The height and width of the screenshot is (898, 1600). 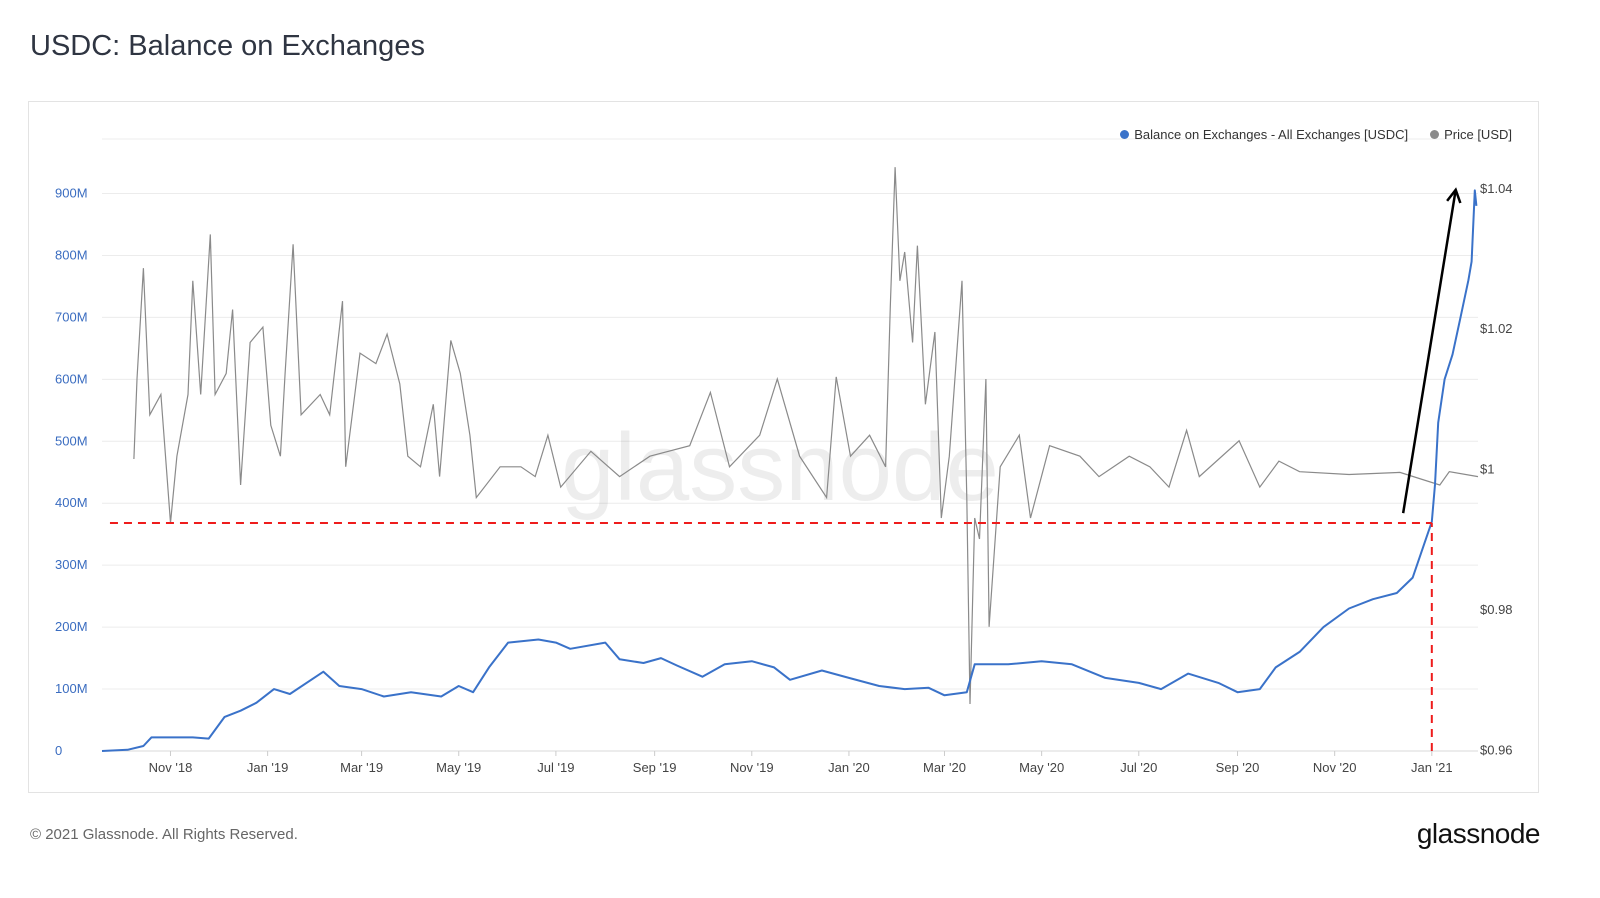 What do you see at coordinates (268, 767) in the screenshot?
I see `x-axis-tick-label: Jan '19` at bounding box center [268, 767].